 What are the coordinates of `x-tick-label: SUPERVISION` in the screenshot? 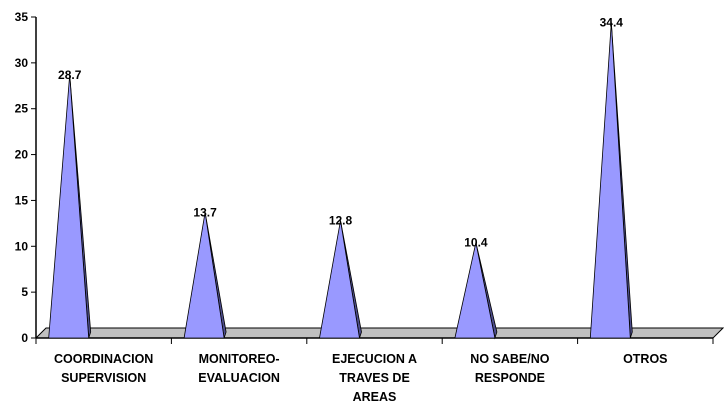 It's located at (103, 378).